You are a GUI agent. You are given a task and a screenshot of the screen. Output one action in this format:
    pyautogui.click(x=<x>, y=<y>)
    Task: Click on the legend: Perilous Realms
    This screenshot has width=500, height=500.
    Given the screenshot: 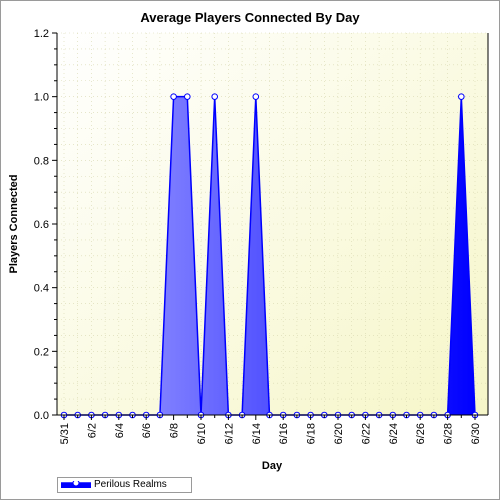 What is the action you would take?
    pyautogui.click(x=124, y=485)
    